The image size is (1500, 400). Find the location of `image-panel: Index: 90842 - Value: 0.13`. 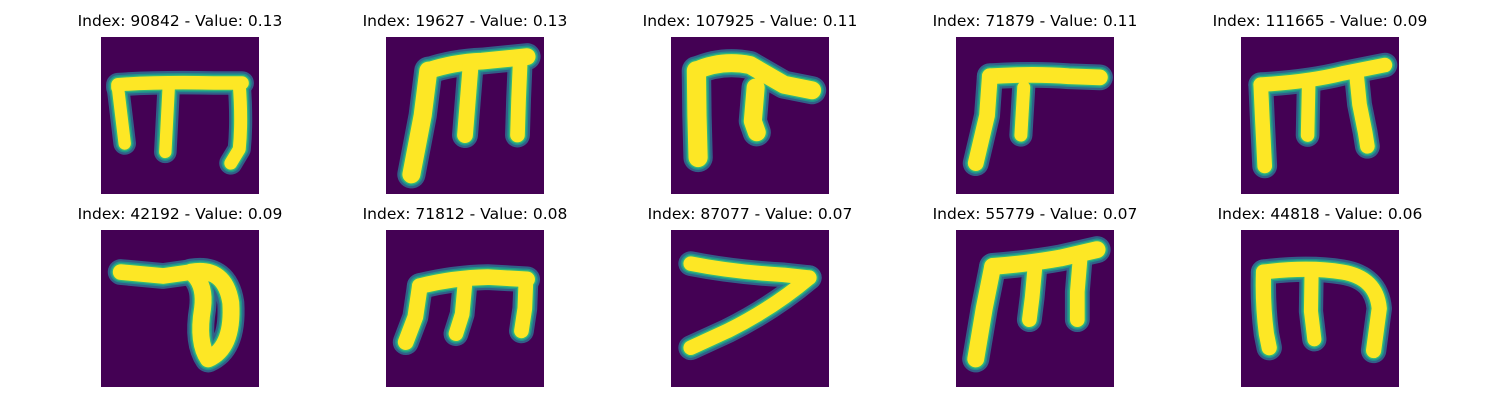

image-panel: Index: 90842 - Value: 0.13 is located at coordinates (180, 107).